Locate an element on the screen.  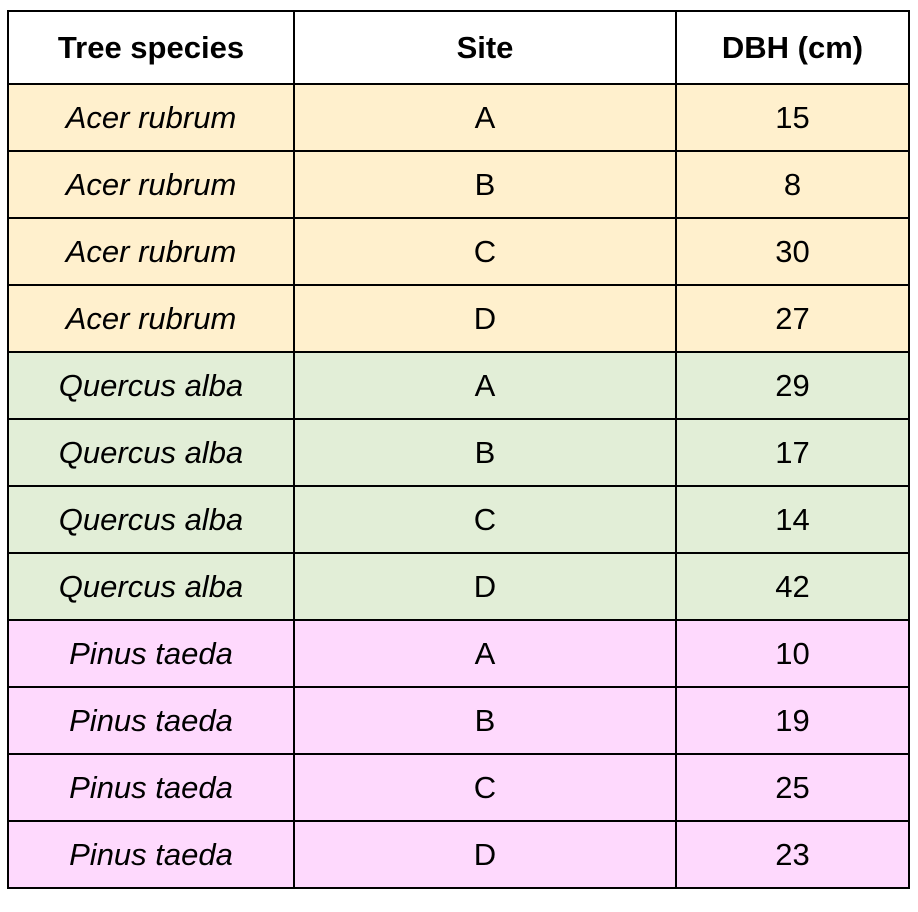
table-row: Pinus taeda C 25 is located at coordinates (458, 787).